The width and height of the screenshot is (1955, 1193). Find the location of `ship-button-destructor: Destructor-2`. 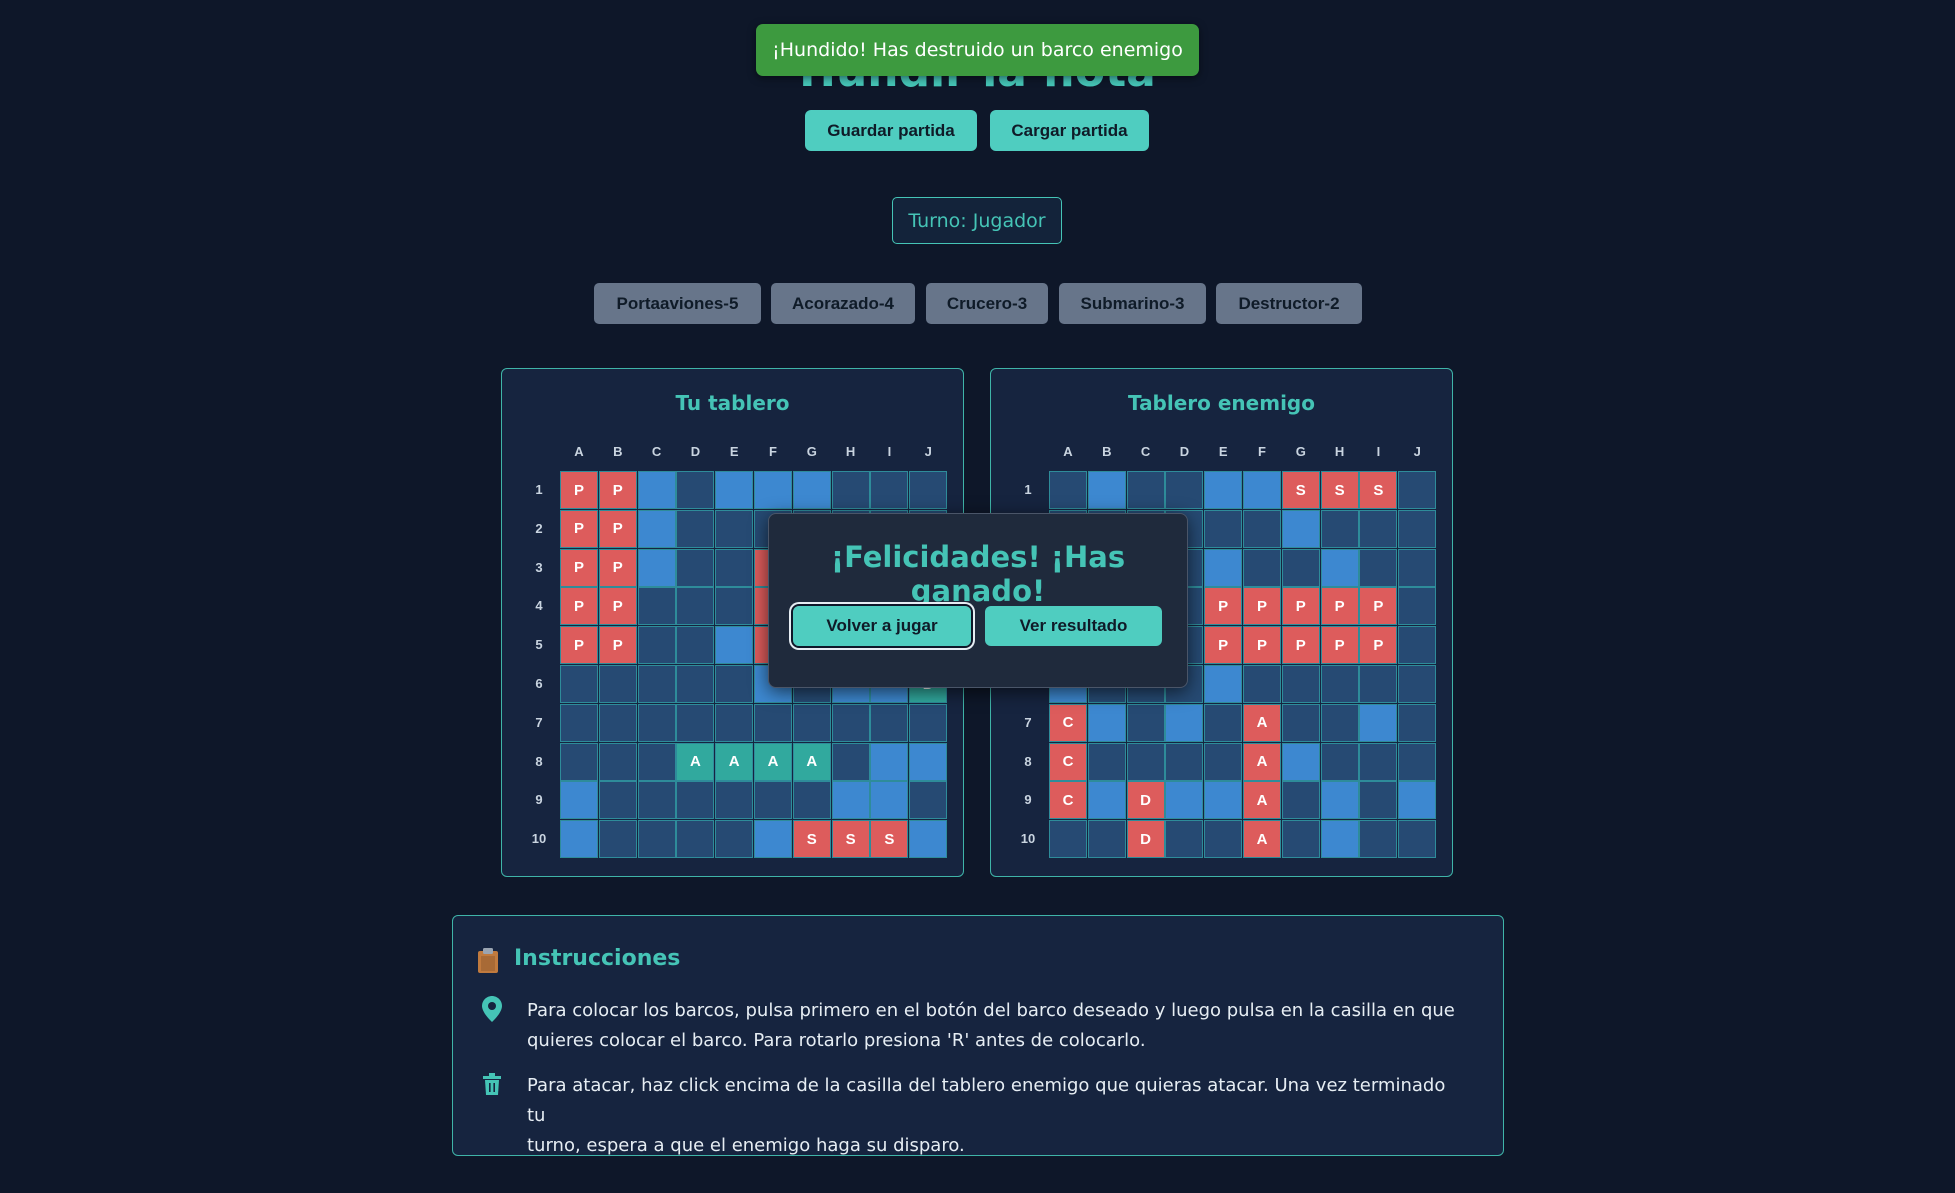

ship-button-destructor: Destructor-2 is located at coordinates (1289, 303).